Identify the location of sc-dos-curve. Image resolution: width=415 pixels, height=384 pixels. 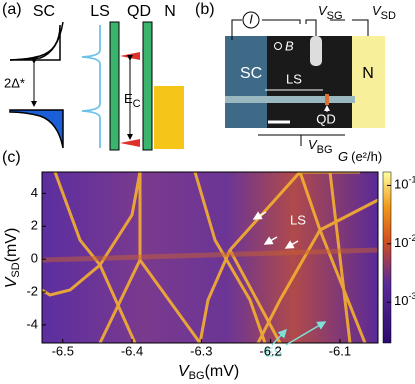
(36, 41).